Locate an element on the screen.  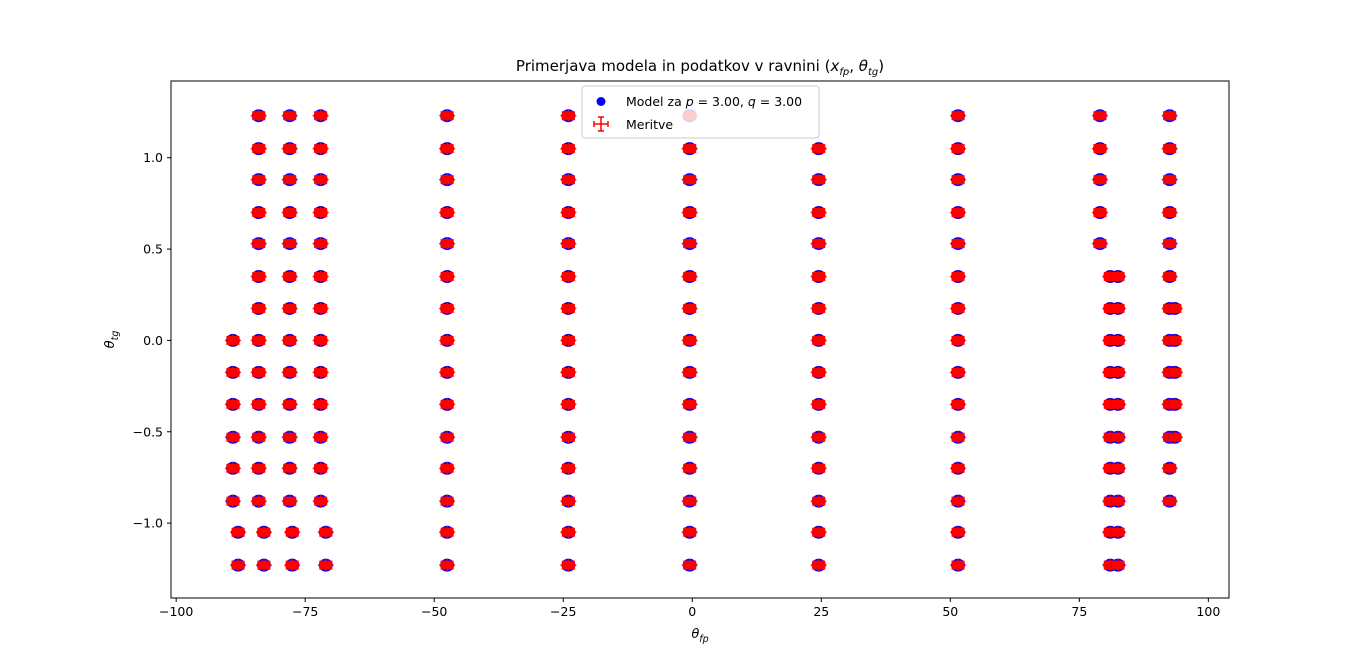
legend-box is located at coordinates (700, 112).